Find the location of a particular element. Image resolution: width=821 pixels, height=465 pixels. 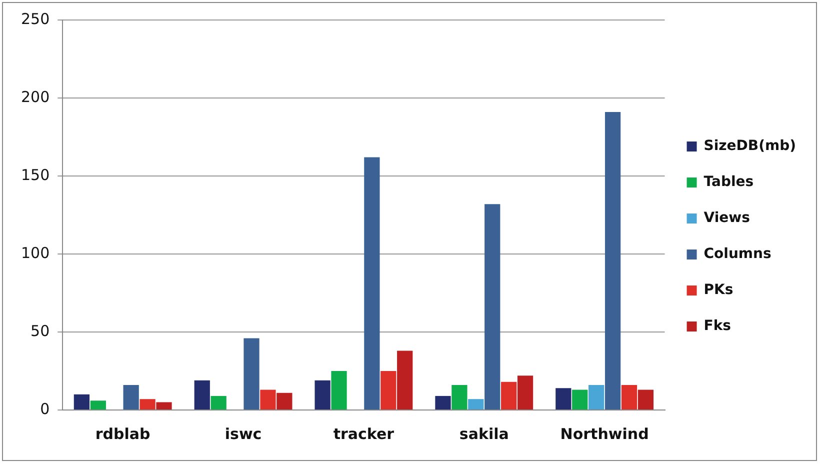

legend-label: Views is located at coordinates (727, 218).